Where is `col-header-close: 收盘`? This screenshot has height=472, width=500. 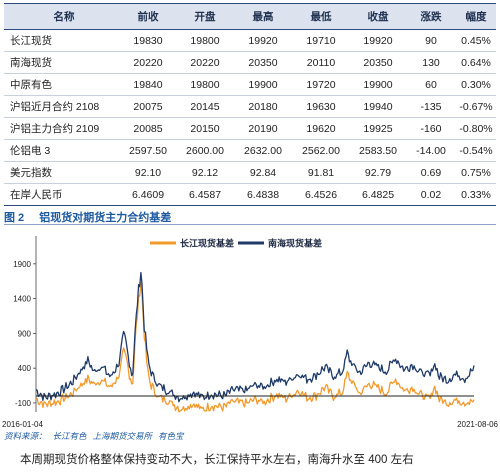
col-header-close: 收盘 is located at coordinates (378, 16).